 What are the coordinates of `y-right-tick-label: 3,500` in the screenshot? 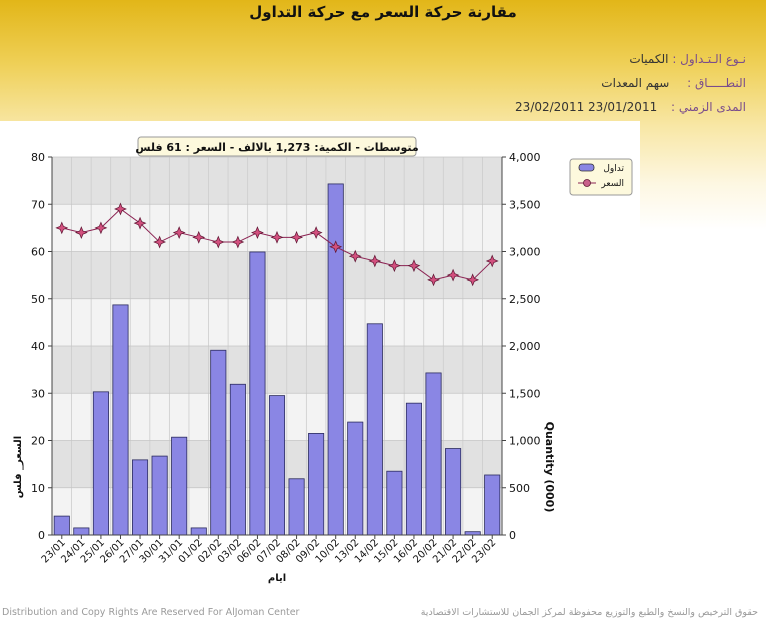 It's located at (525, 204).